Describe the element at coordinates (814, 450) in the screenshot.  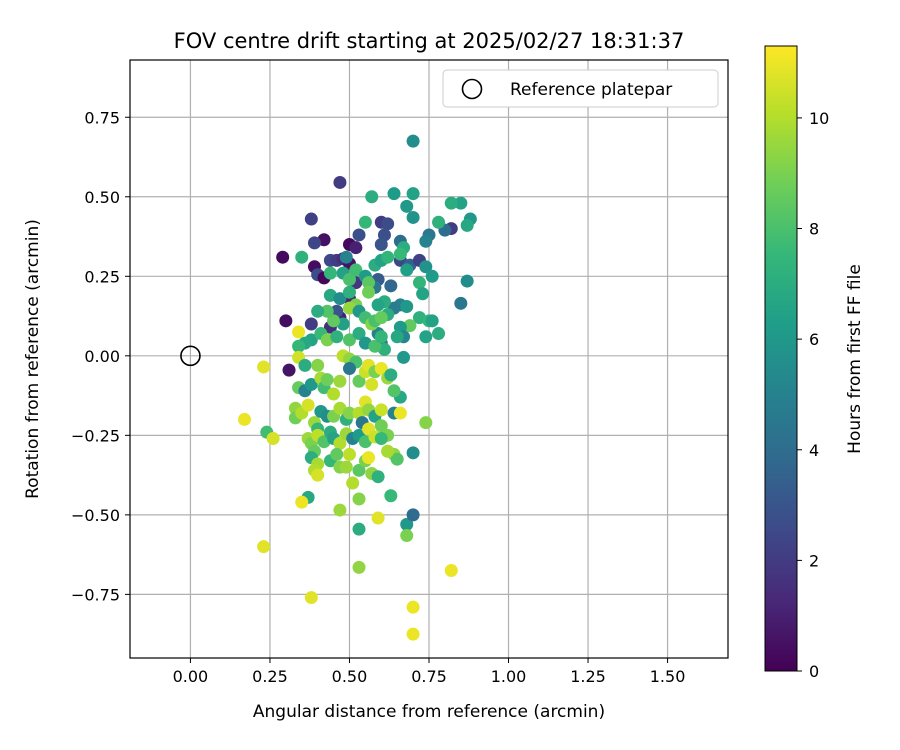
I see `colorbar-tick-label: 4` at that location.